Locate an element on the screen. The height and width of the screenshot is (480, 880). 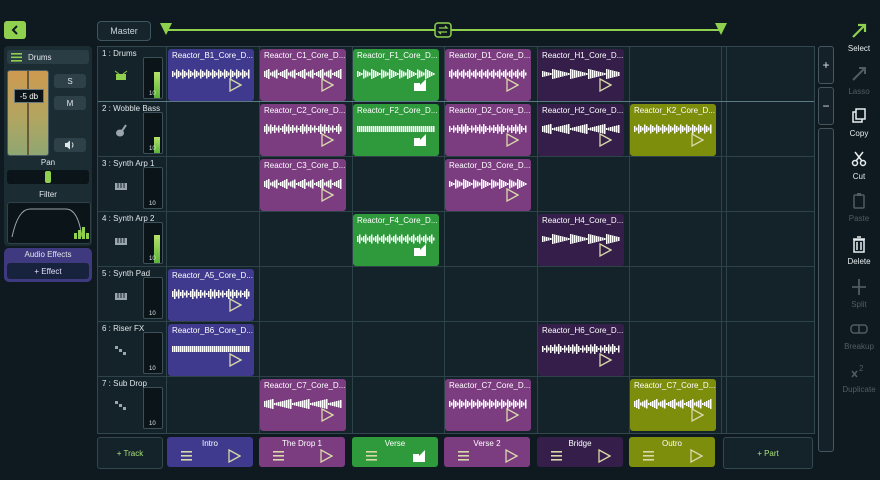
tool-paste: Paste is located at coordinates (859, 207).